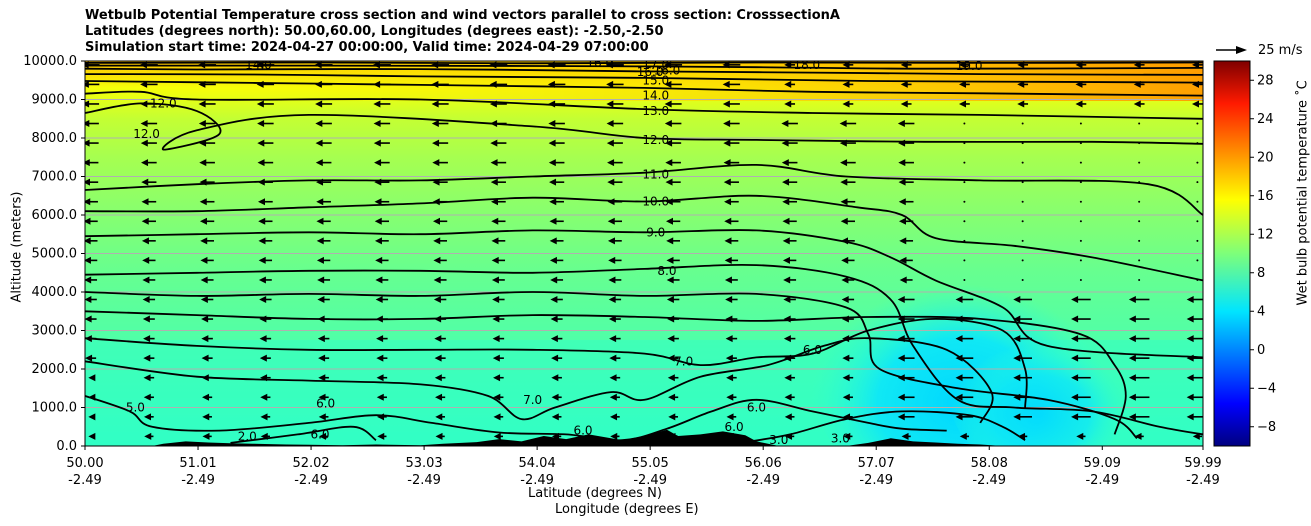  What do you see at coordinates (577, 437) in the screenshot?
I see `terrain` at bounding box center [577, 437].